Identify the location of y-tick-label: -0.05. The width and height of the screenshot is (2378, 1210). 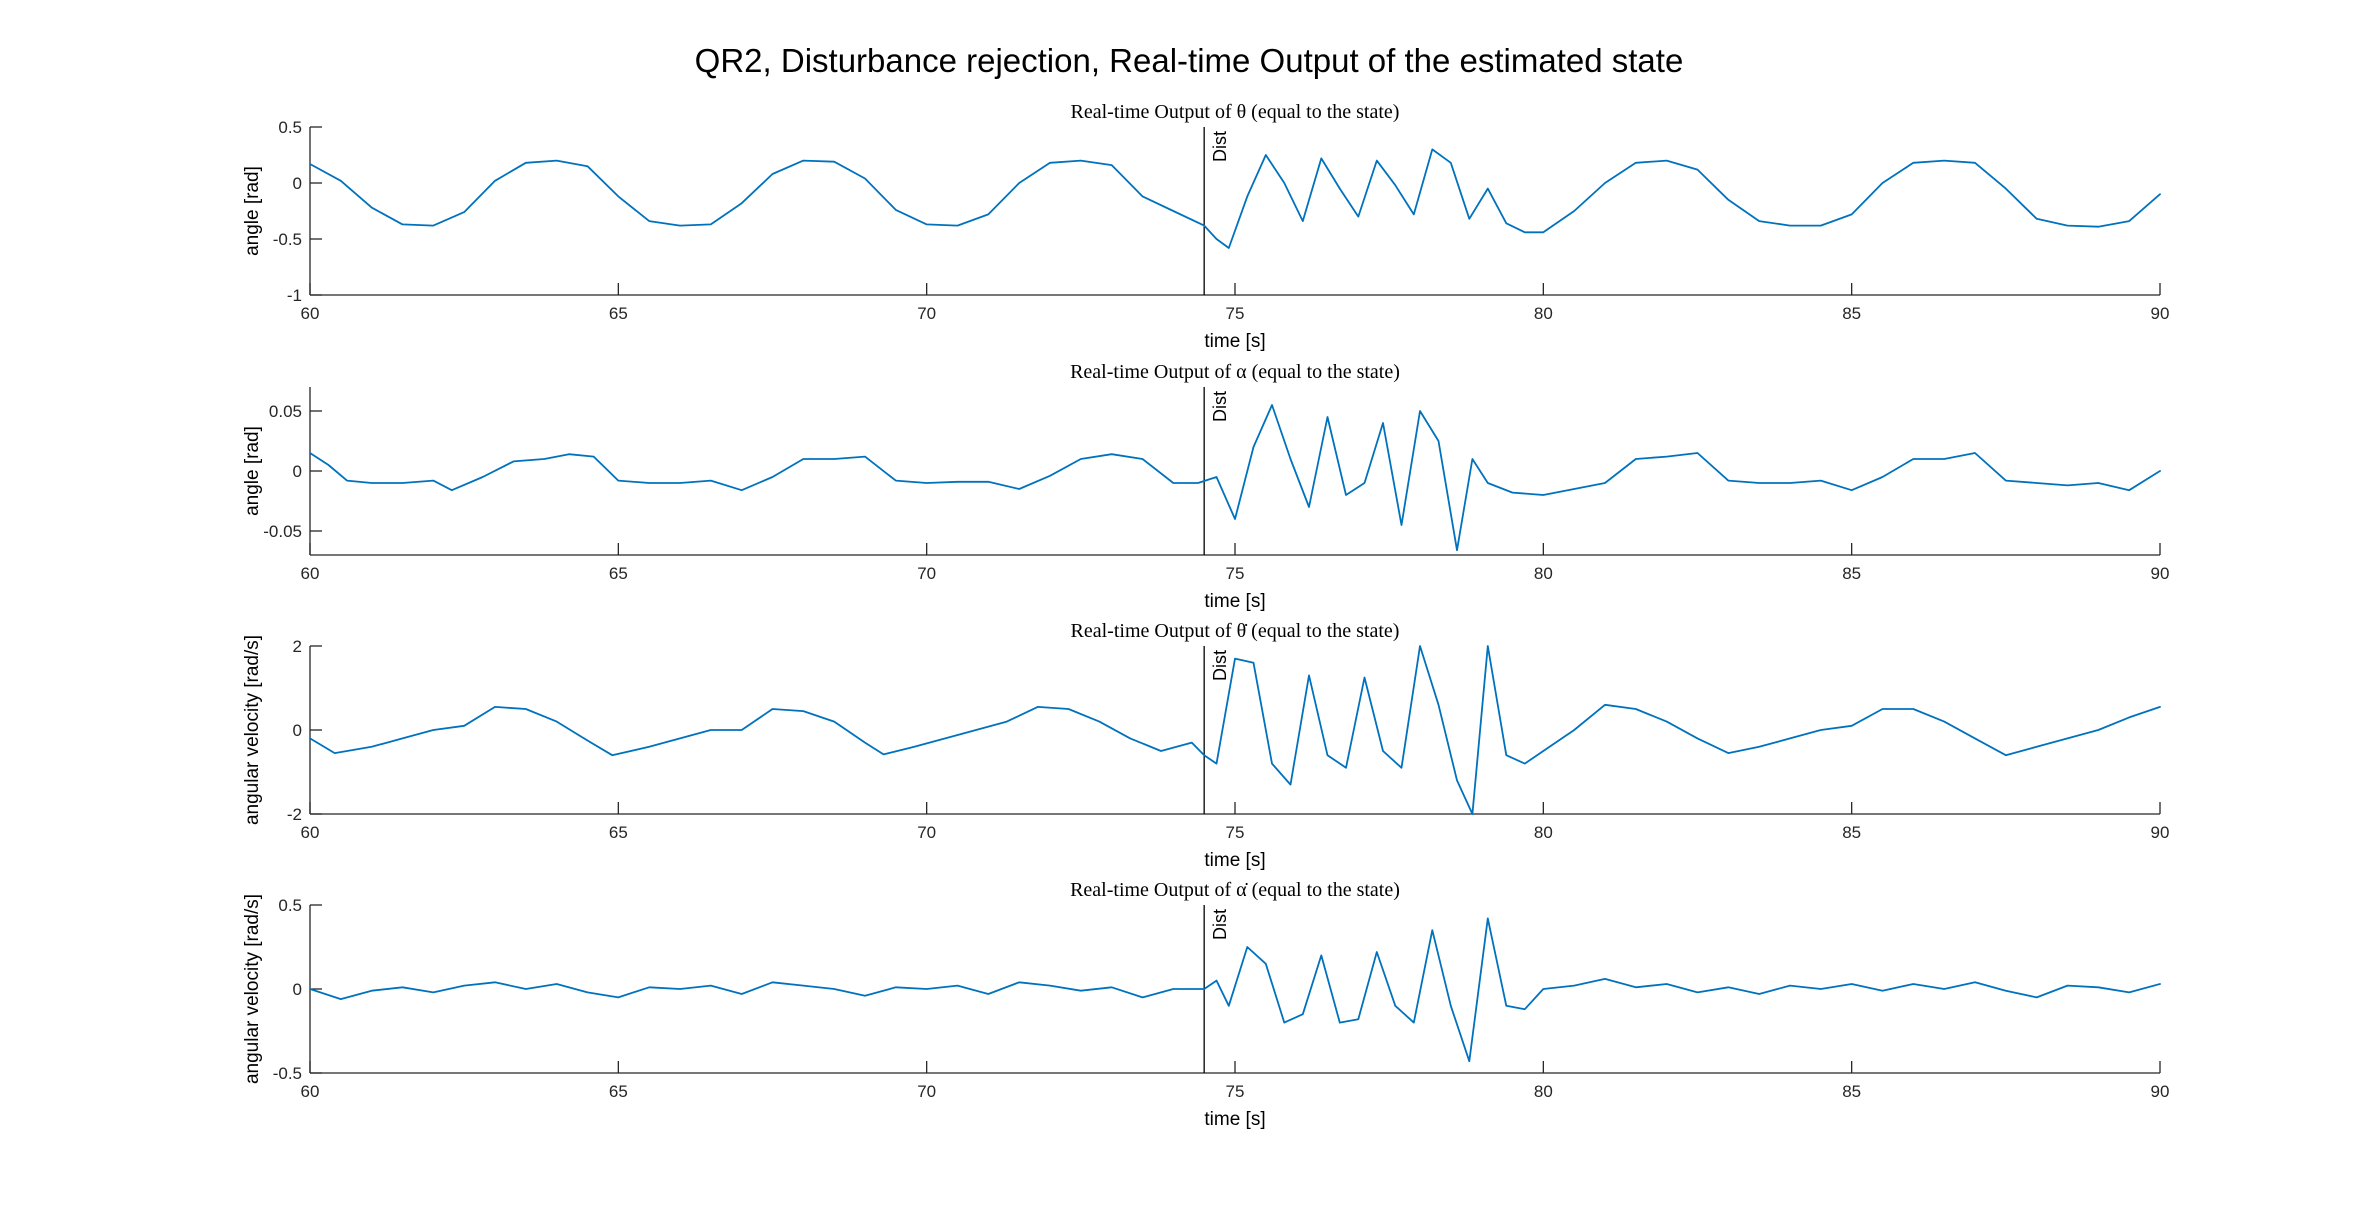
(282, 531).